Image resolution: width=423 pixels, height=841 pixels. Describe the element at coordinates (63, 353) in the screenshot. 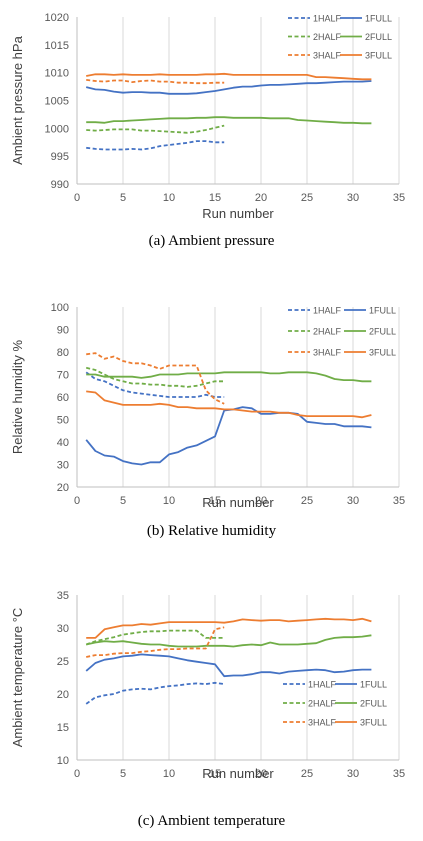

I see `y-tick-label: 80` at that location.